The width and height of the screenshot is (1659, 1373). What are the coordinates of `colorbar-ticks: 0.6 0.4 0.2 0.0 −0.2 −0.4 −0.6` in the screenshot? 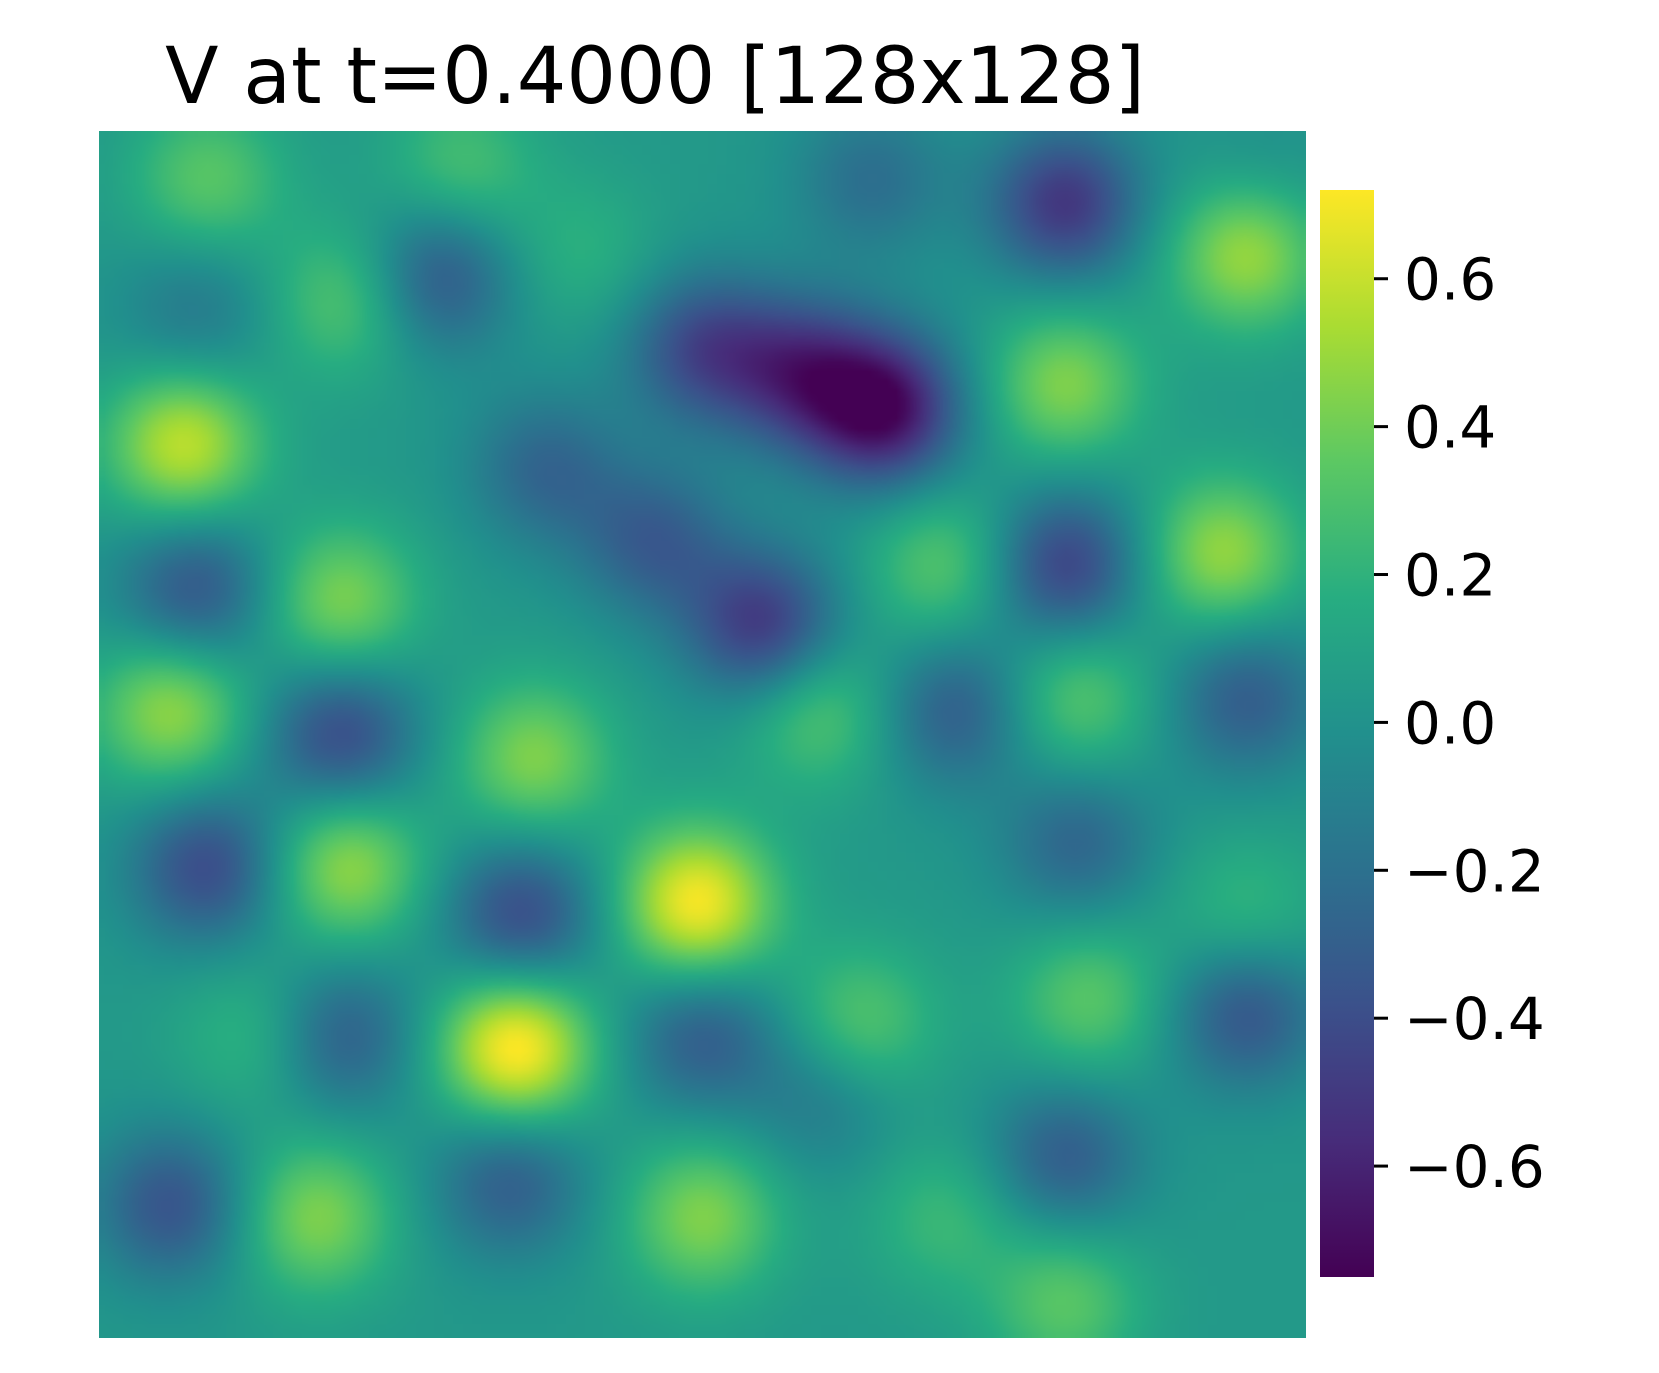 It's located at (1459, 723).